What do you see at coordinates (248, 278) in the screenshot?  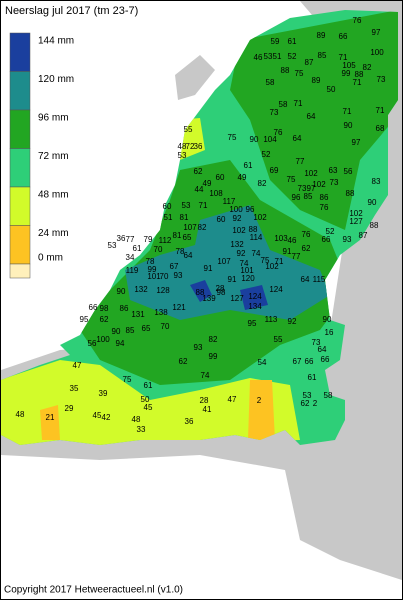 I see `station-value: 120` at bounding box center [248, 278].